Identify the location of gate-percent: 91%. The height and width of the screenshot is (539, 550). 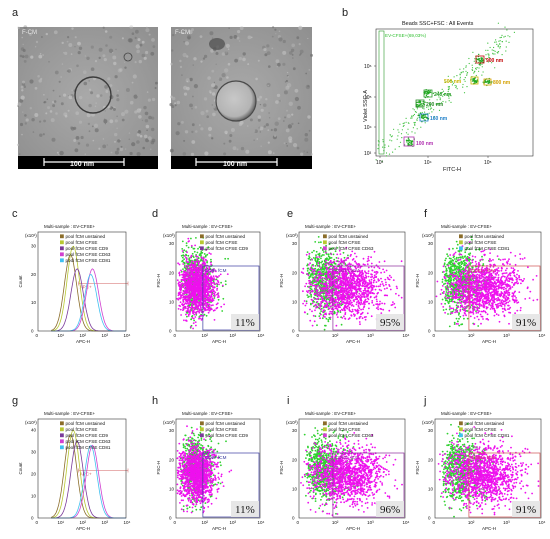
(526, 323).